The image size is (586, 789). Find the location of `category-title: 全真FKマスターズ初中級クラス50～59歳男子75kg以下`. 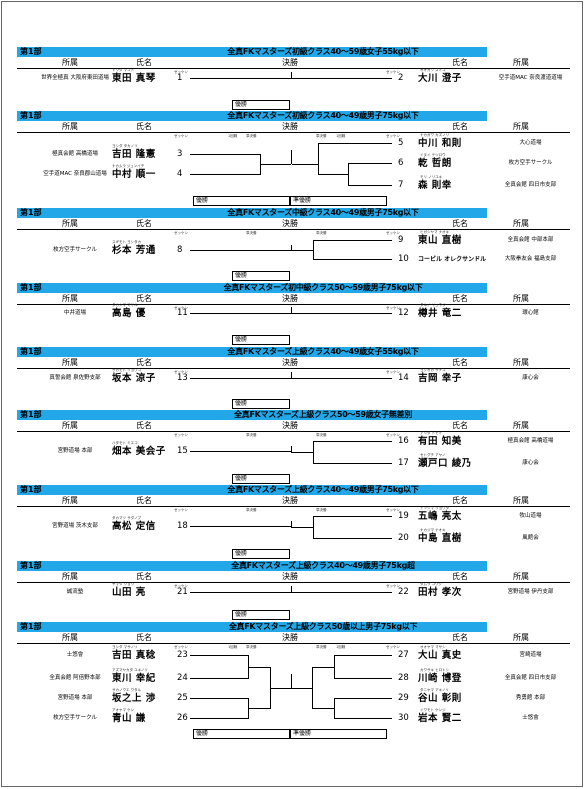

category-title: 全真FKマスターズ初中級クラス50～59歳男子75kg以下 is located at coordinates (323, 287).